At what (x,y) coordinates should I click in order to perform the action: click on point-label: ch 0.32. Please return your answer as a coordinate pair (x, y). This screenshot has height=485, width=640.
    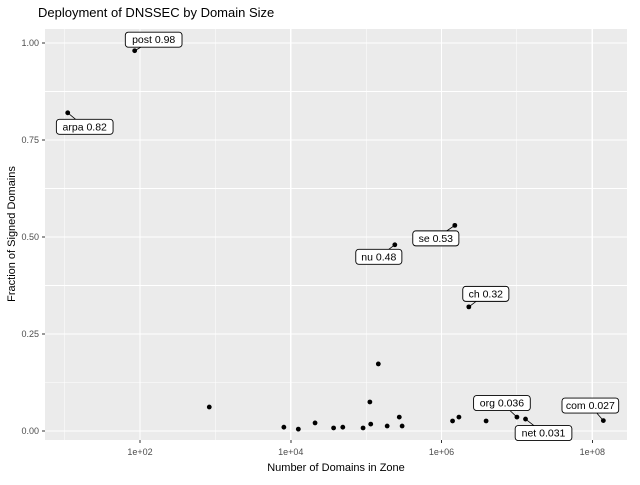
    Looking at the image, I should click on (486, 294).